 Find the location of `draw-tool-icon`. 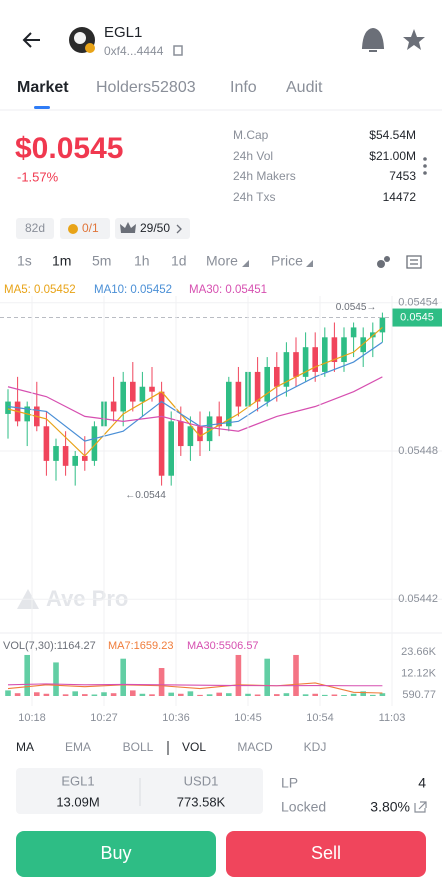

draw-tool-icon is located at coordinates (383, 262).